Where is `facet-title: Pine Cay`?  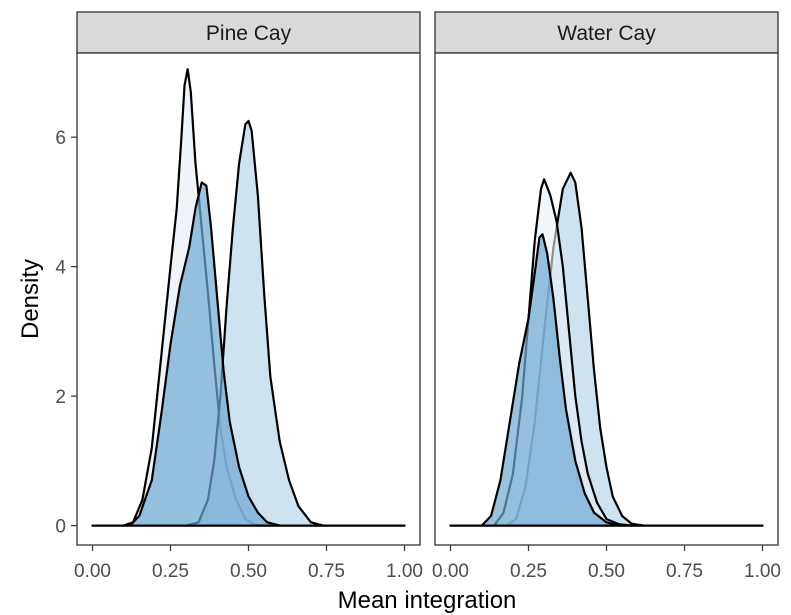 facet-title: Pine Cay is located at coordinates (249, 33).